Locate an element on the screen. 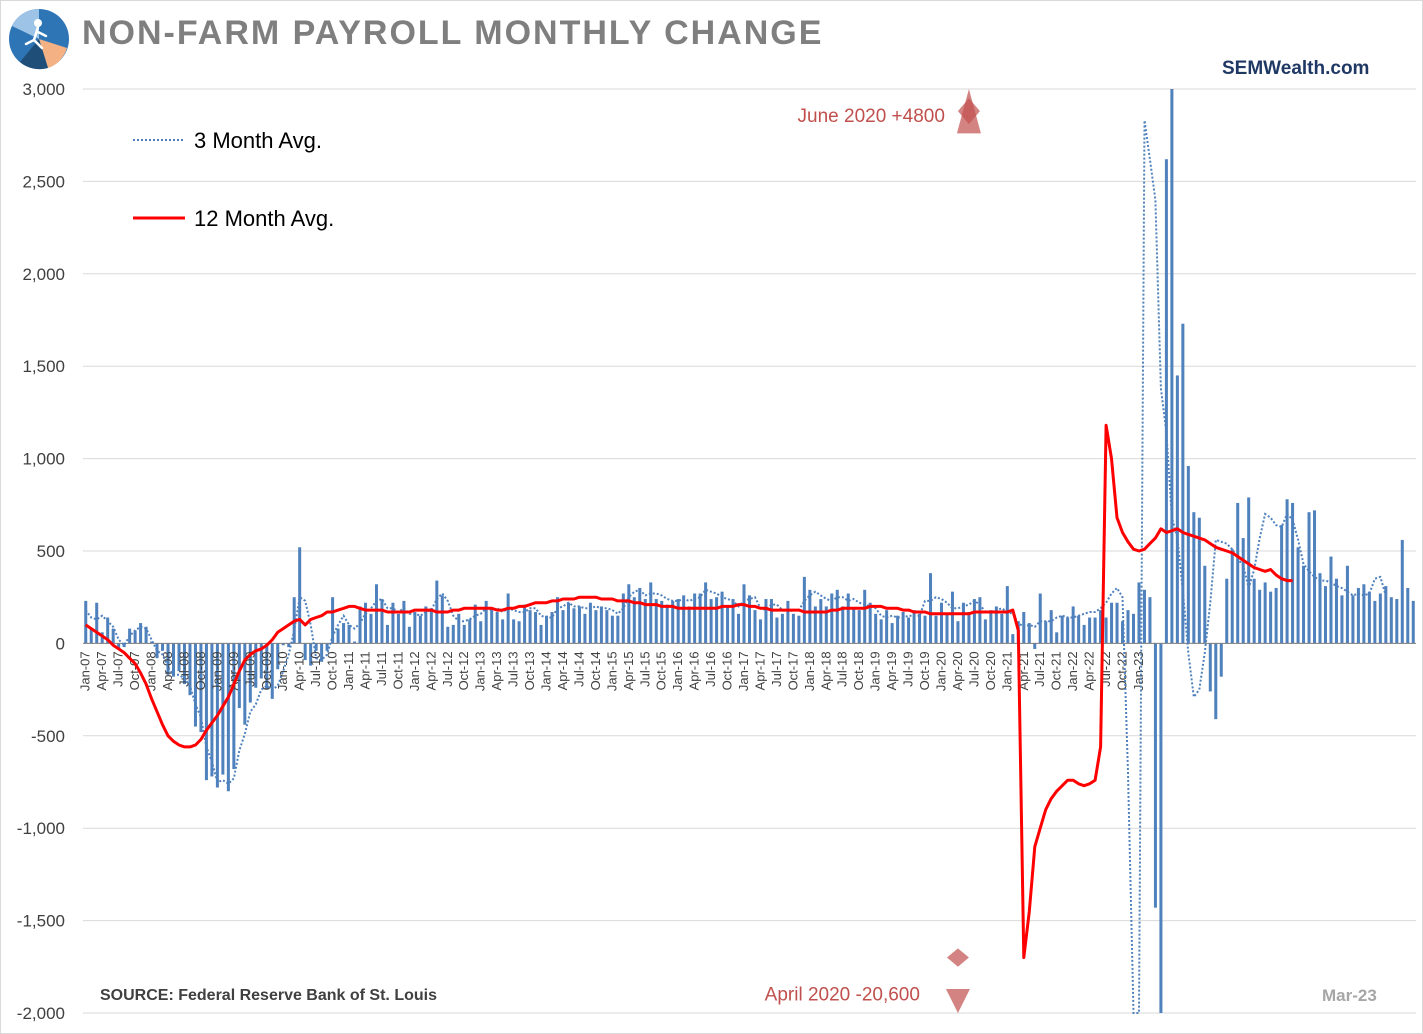  y-tick-label: 500 is located at coordinates (51, 551).